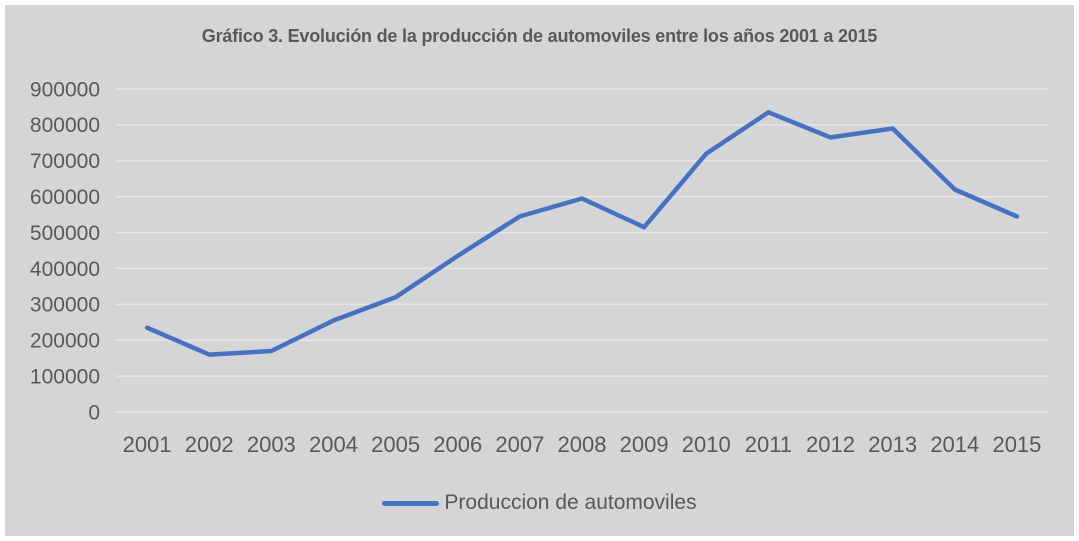 The image size is (1079, 541). Describe the element at coordinates (1016, 444) in the screenshot. I see `x-tick-label: 2015` at that location.